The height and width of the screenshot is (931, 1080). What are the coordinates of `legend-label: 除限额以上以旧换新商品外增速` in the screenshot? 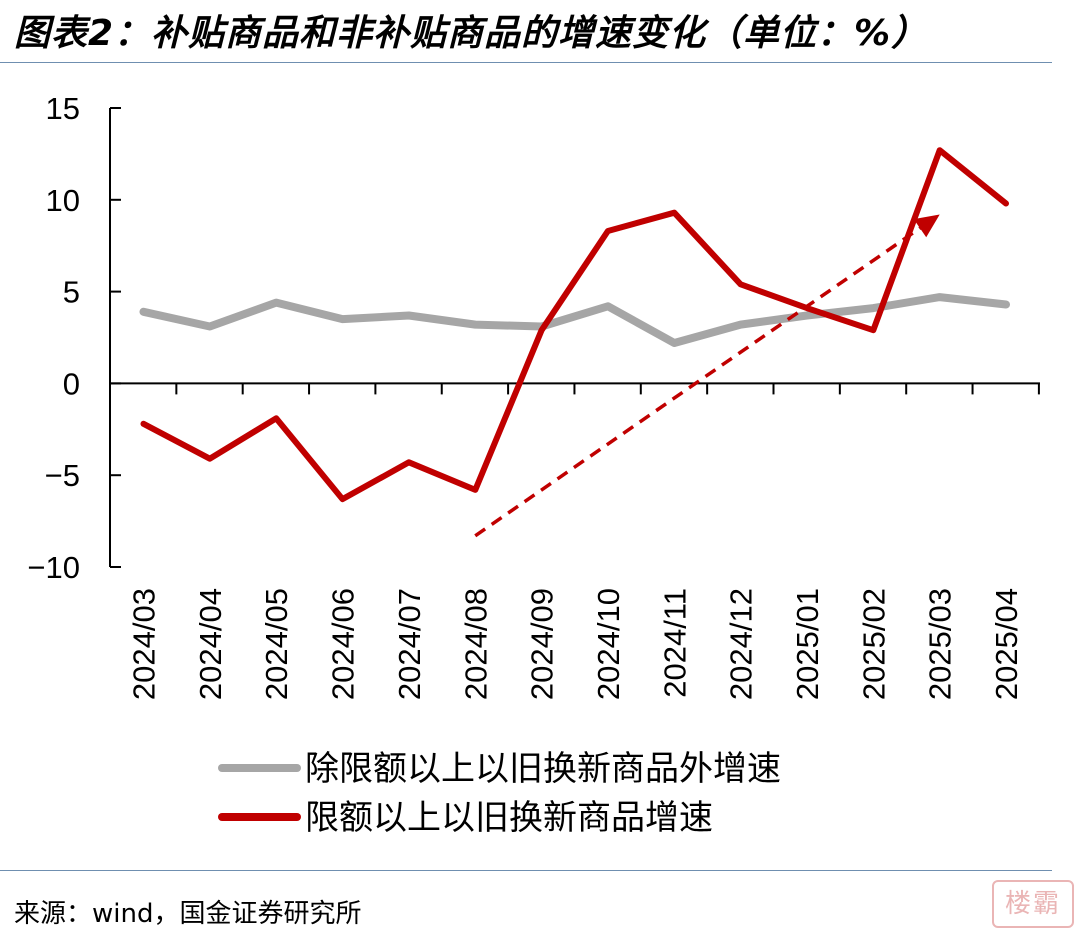 It's located at (543, 769).